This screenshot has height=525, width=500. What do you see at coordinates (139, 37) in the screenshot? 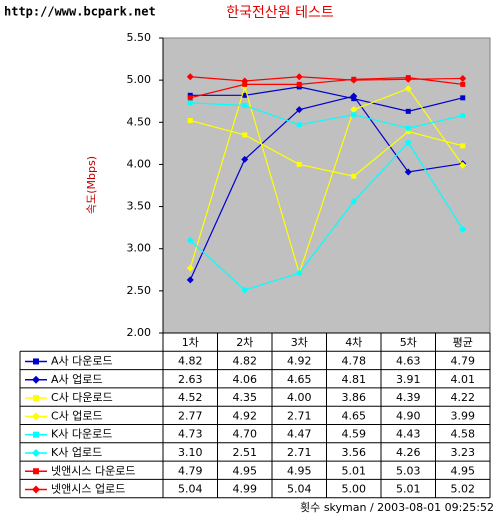
I see `y-tick-label: 5.50` at bounding box center [139, 37].